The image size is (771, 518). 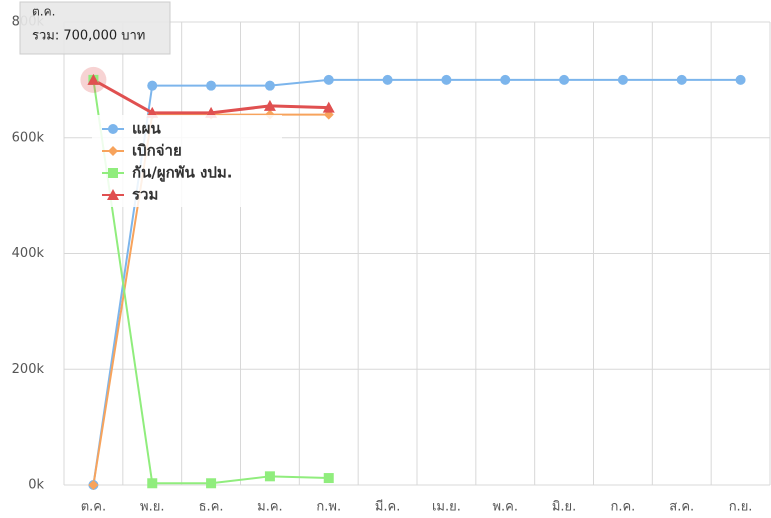 What do you see at coordinates (270, 507) in the screenshot?
I see `x-tick-label: ม.ค.` at bounding box center [270, 507].